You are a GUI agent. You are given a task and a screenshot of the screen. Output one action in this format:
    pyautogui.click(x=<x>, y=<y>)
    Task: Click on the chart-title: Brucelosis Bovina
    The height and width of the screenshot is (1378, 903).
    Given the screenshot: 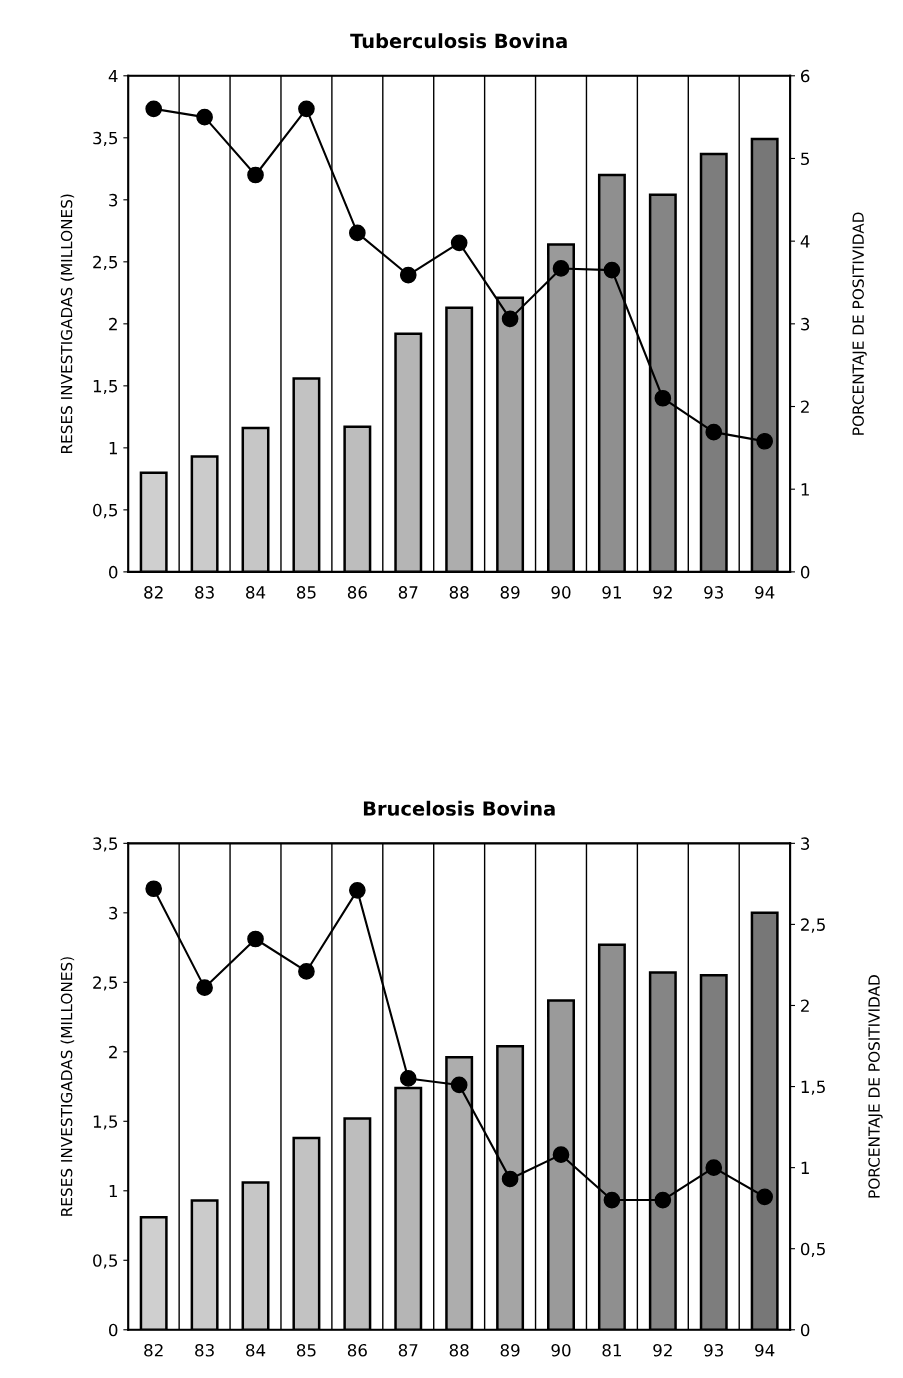 What is the action you would take?
    pyautogui.click(x=459, y=808)
    